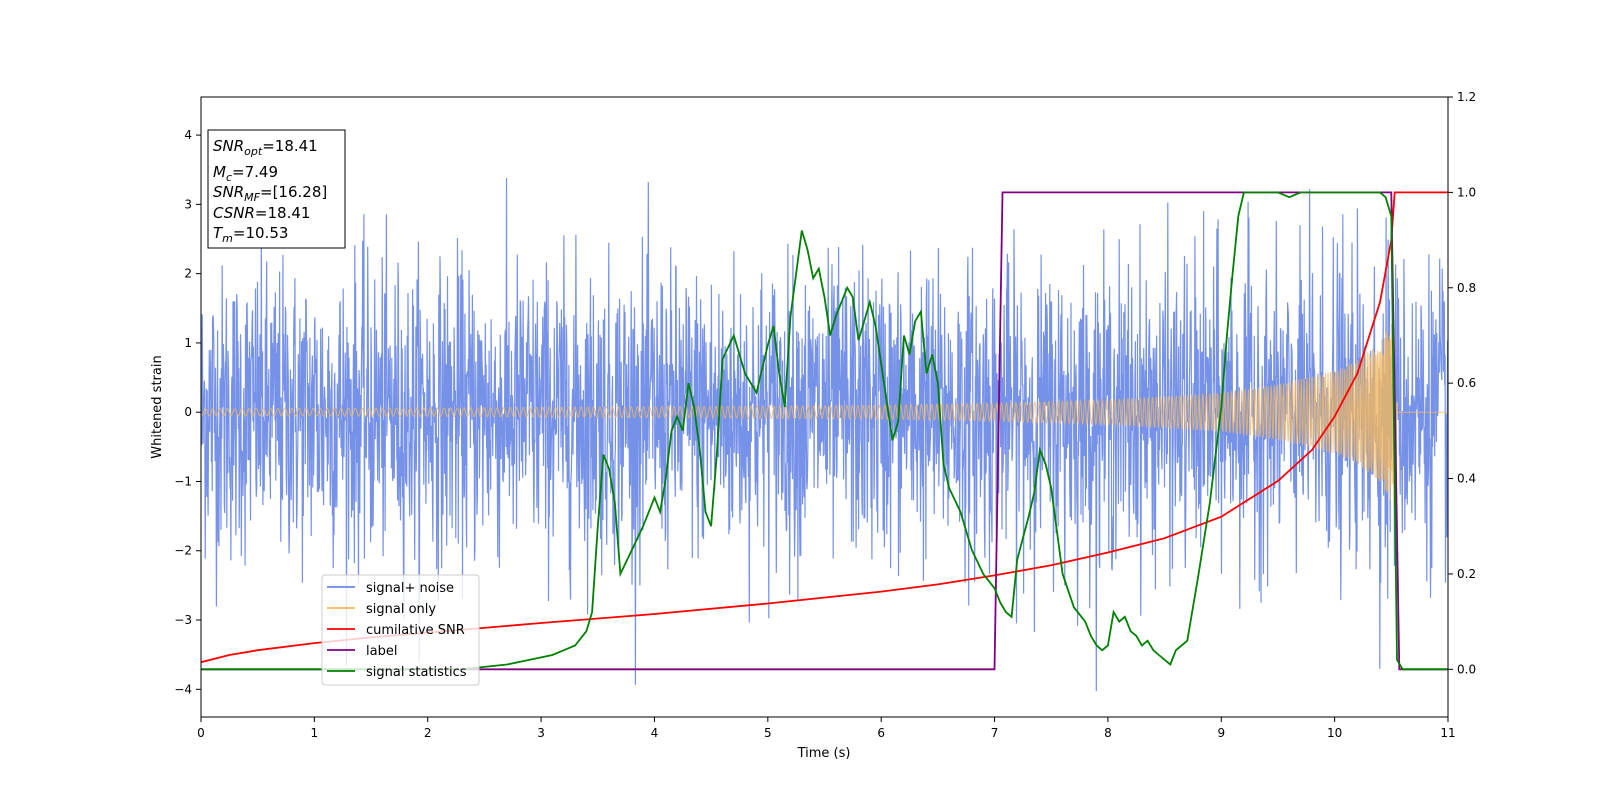  I want to click on y-axis-left: −4 −3 −2 −1 0 1 2 3 4, so click(187, 412).